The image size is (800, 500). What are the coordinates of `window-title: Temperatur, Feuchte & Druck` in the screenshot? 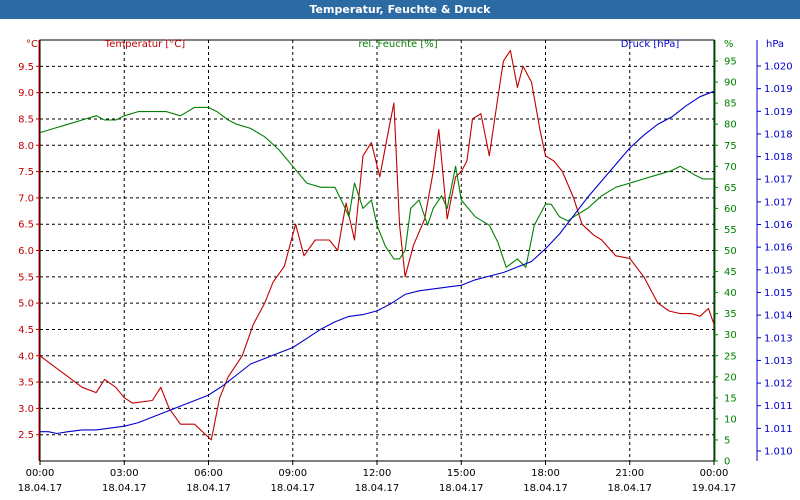 It's located at (400, 9).